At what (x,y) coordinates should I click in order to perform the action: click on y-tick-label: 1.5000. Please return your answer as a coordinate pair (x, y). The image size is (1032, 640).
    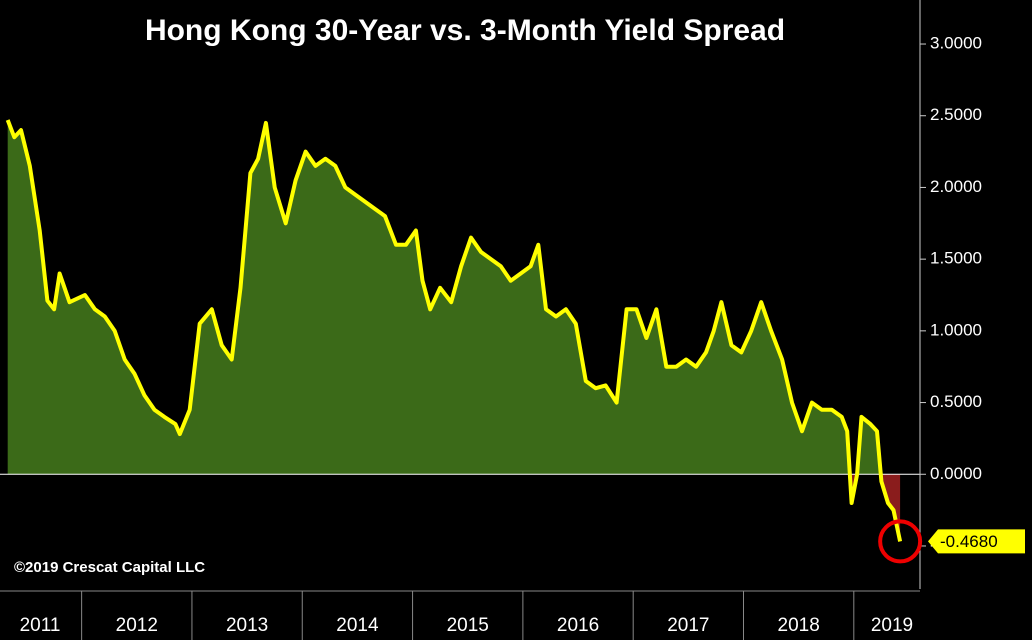
    Looking at the image, I should click on (956, 258).